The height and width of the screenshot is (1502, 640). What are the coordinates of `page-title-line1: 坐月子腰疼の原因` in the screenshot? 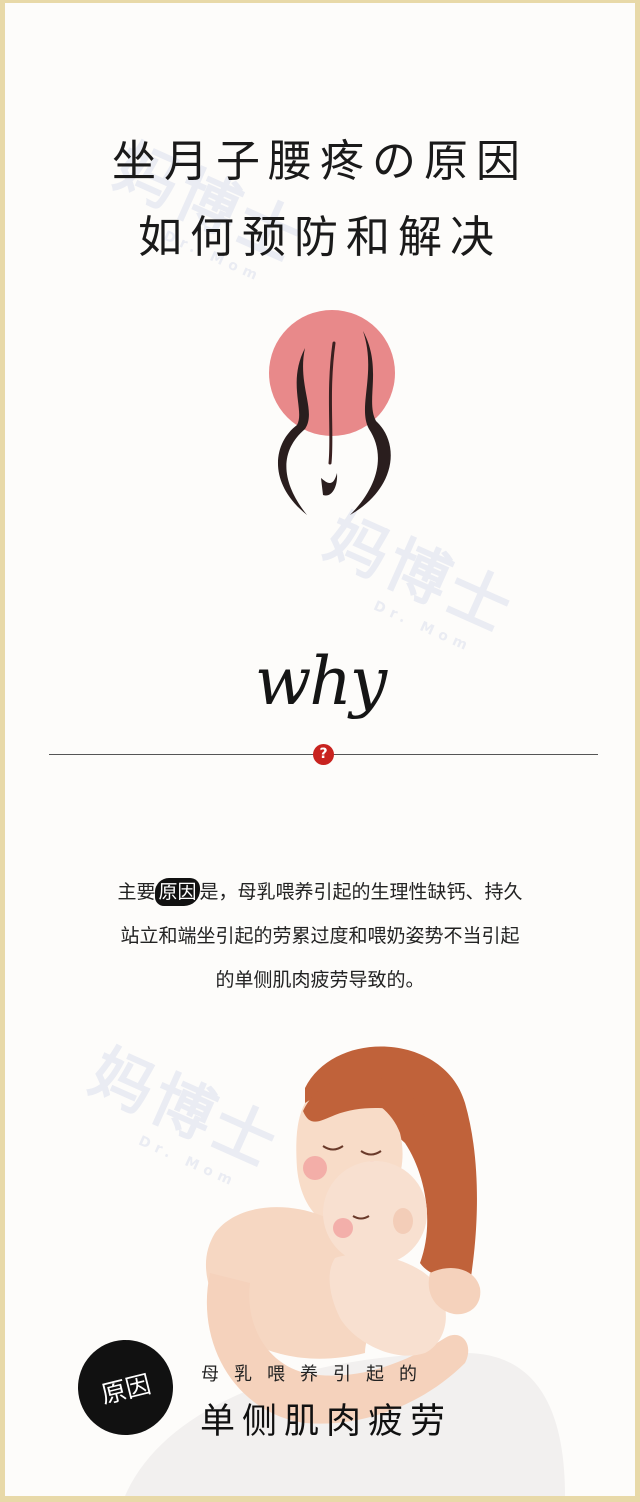 It's located at (320, 161).